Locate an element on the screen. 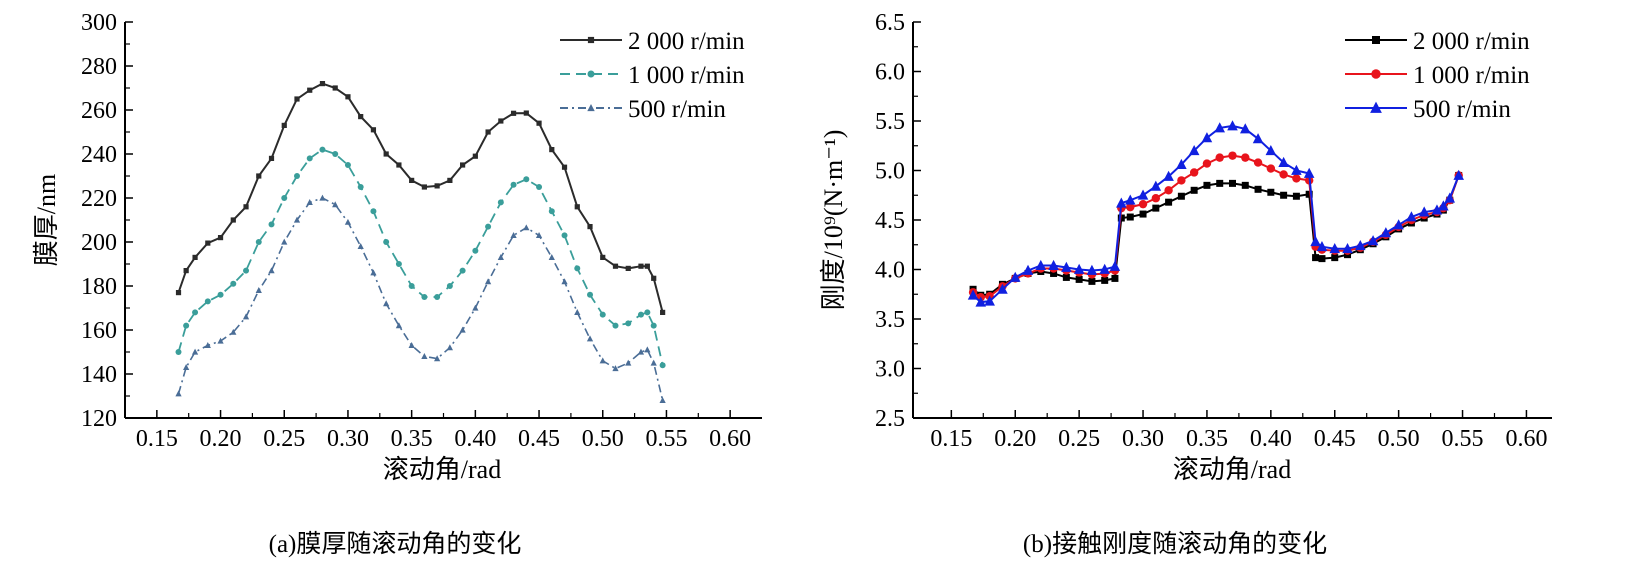 Image resolution: width=1638 pixels, height=568 pixels. y-tick-label: 240 is located at coordinates (99, 155).